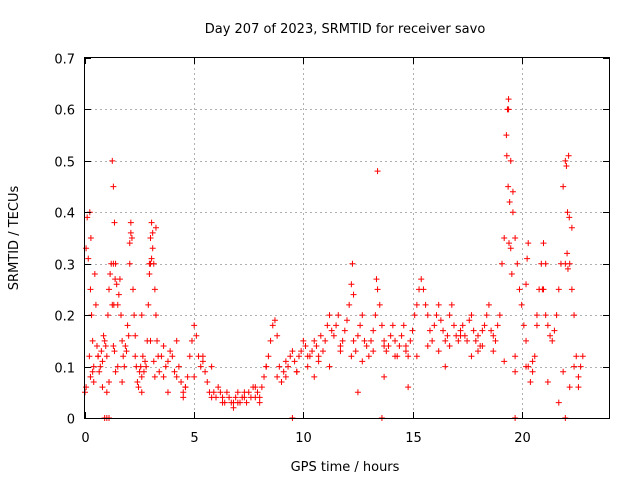  What do you see at coordinates (64, 214) in the screenshot?
I see `y-tick-label: 0.4` at bounding box center [64, 214].